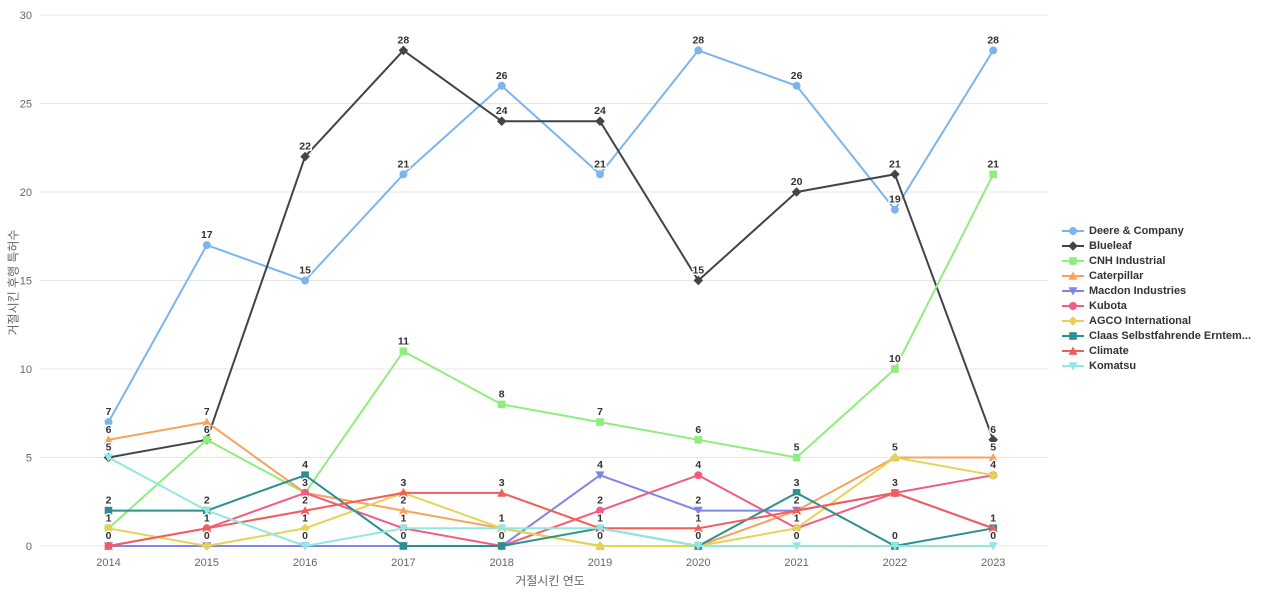 The width and height of the screenshot is (1280, 600). Describe the element at coordinates (502, 111) in the screenshot. I see `data-label: 24` at that location.